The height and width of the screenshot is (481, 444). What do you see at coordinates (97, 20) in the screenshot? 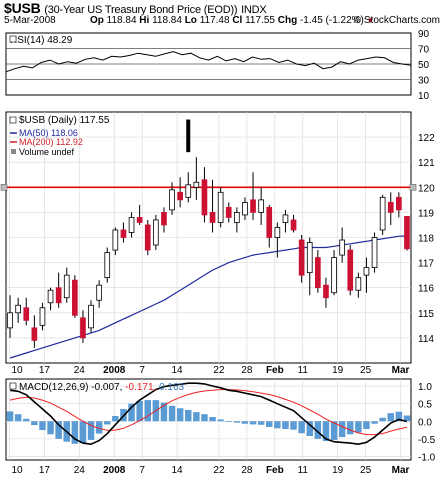
I see `open-label: Op` at bounding box center [97, 20].